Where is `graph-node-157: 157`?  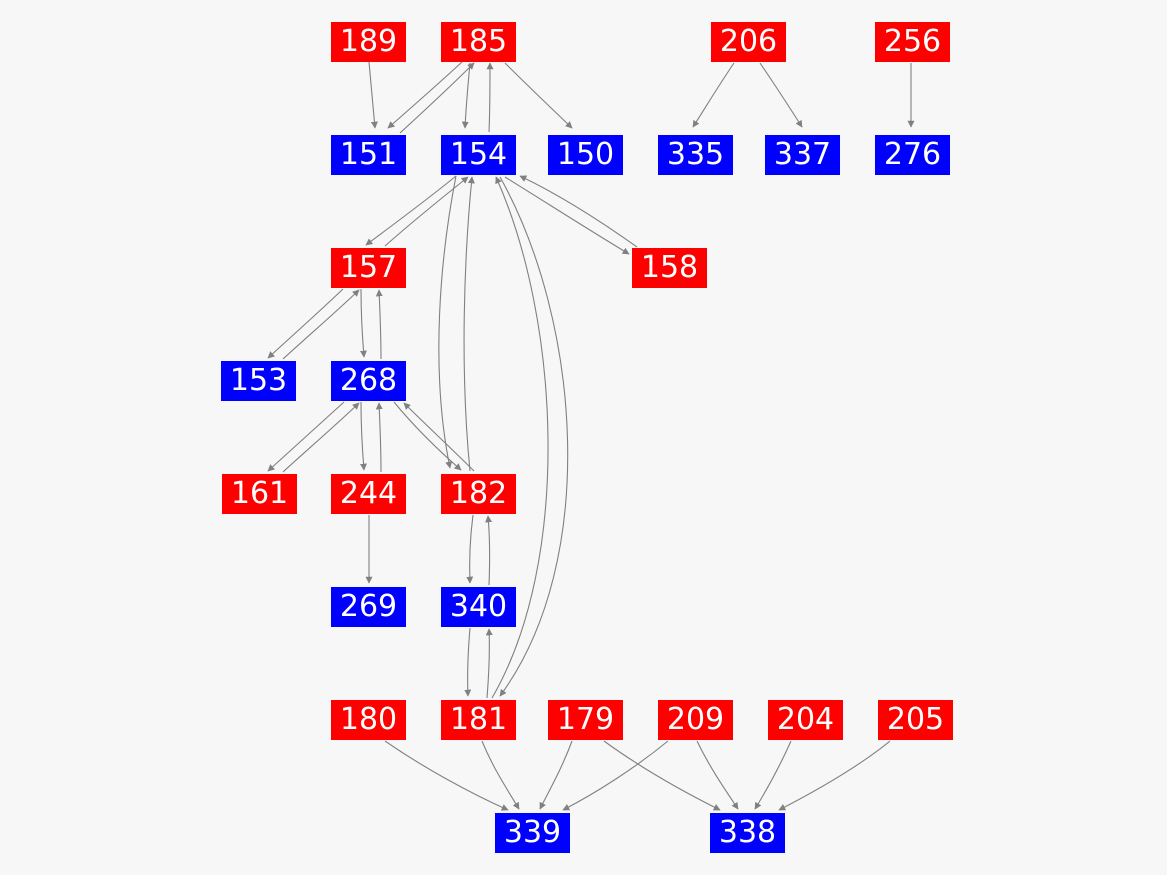
graph-node-157: 157 is located at coordinates (368, 268).